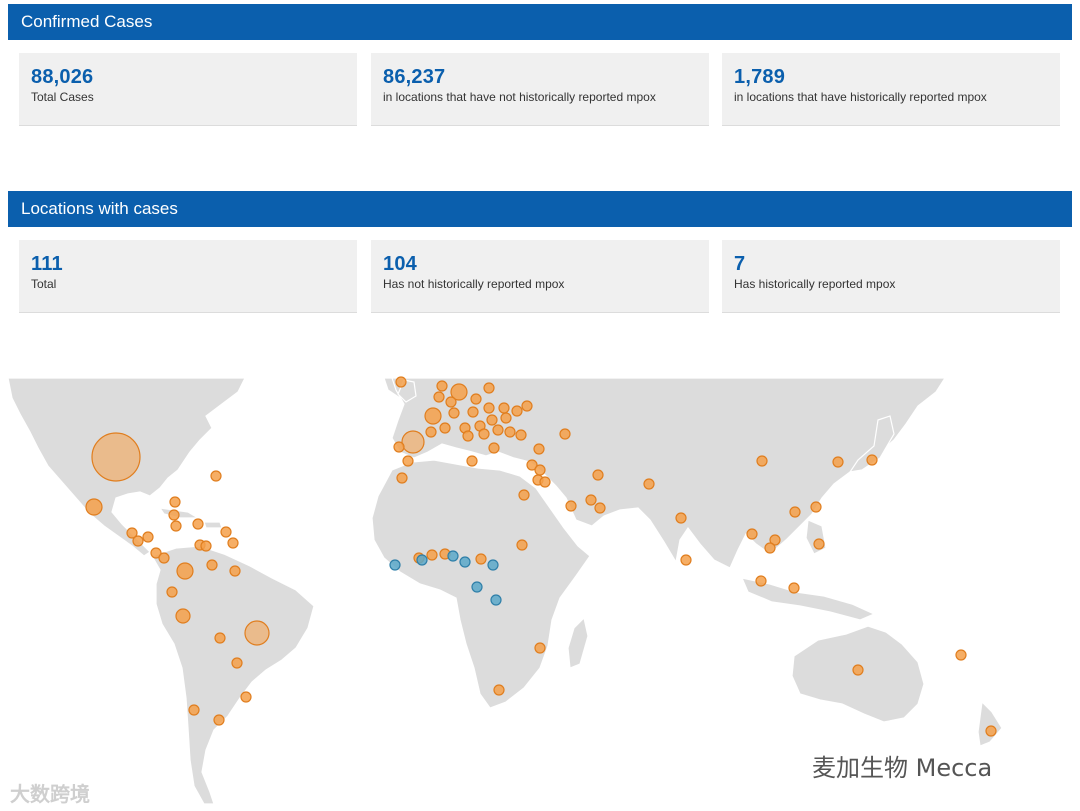 Image resolution: width=1080 pixels, height=811 pixels. I want to click on land-hispaniola, so click(213, 525).